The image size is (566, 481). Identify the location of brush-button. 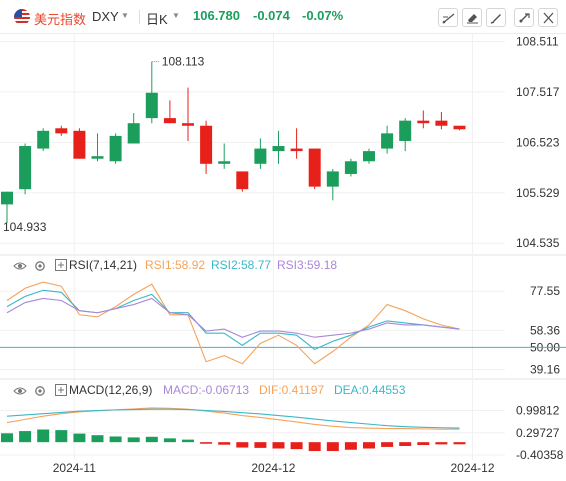
(496, 17).